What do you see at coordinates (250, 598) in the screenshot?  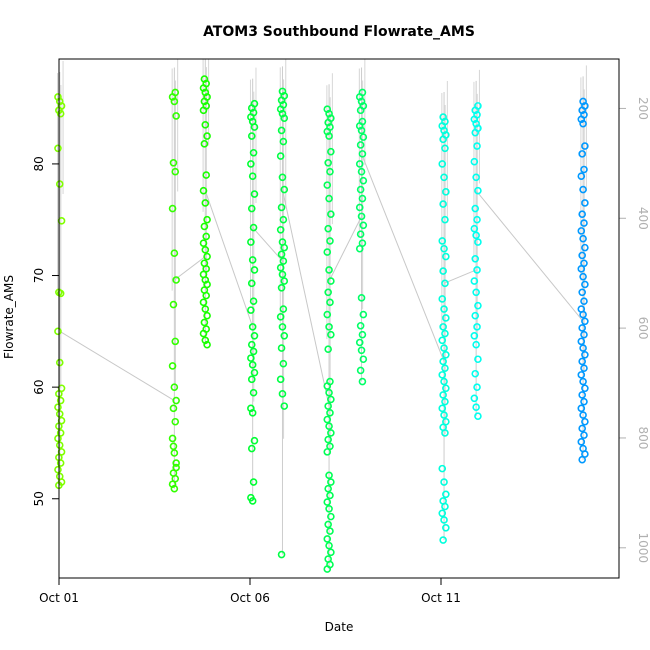 I see `x-tick-label: Oct 06` at bounding box center [250, 598].